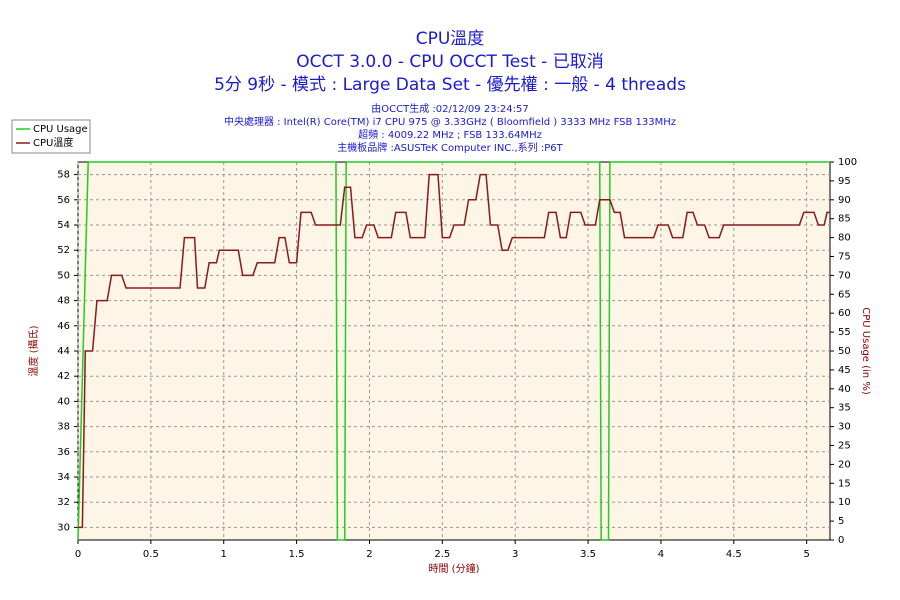  Describe the element at coordinates (297, 554) in the screenshot. I see `x-tick-label: 1.5` at that location.